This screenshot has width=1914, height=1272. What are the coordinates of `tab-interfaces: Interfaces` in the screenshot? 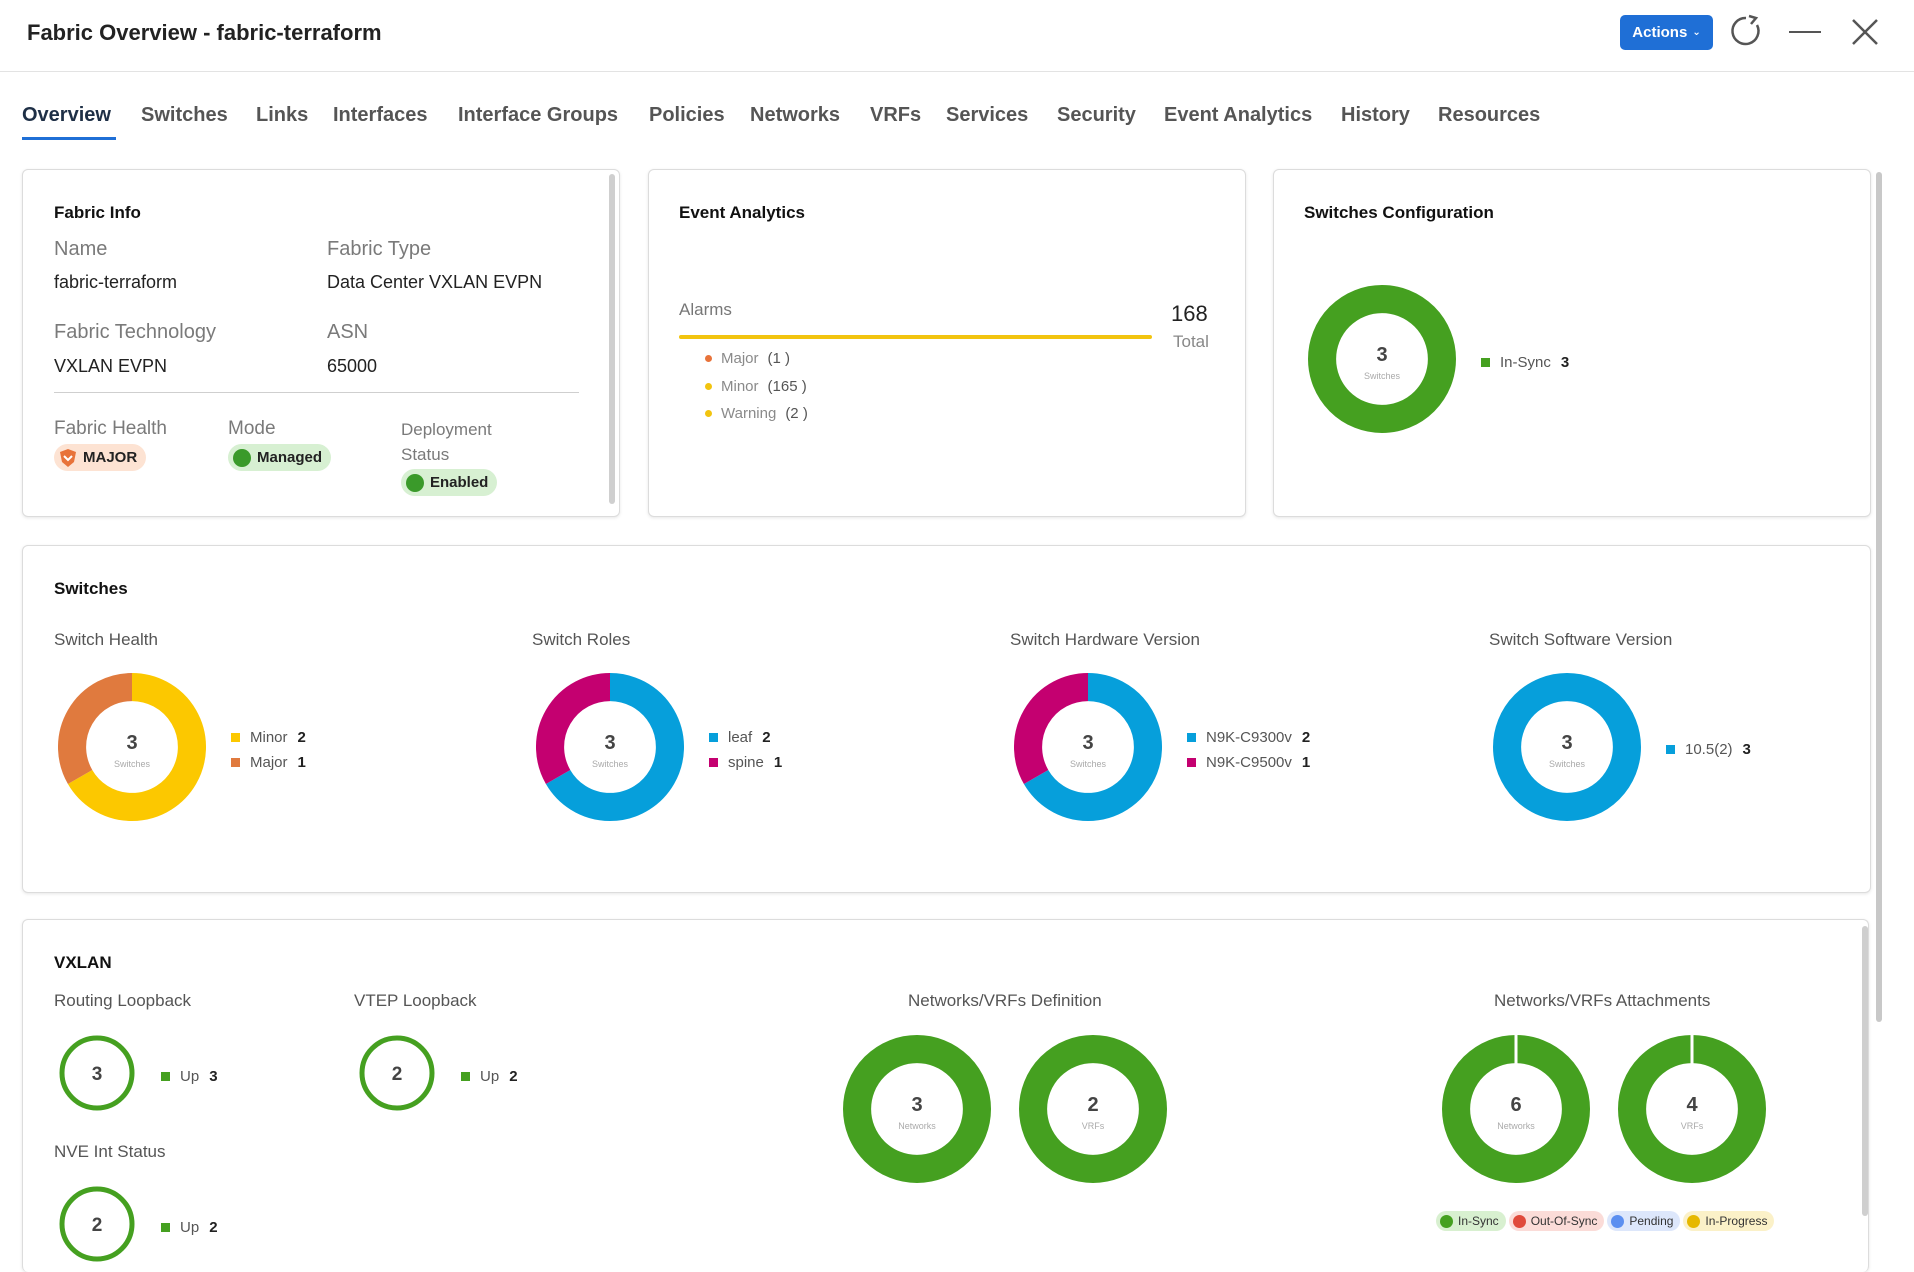 It's located at (380, 115).